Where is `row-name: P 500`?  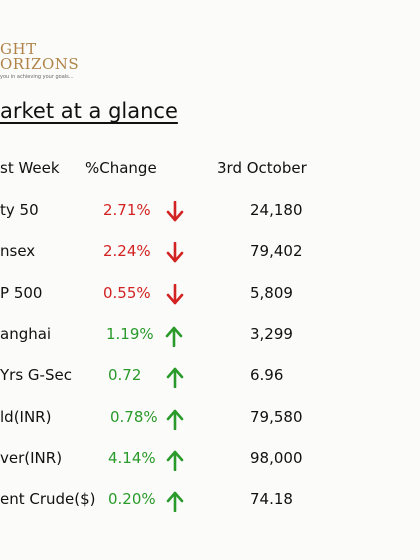
row-name: P 500 is located at coordinates (21, 292).